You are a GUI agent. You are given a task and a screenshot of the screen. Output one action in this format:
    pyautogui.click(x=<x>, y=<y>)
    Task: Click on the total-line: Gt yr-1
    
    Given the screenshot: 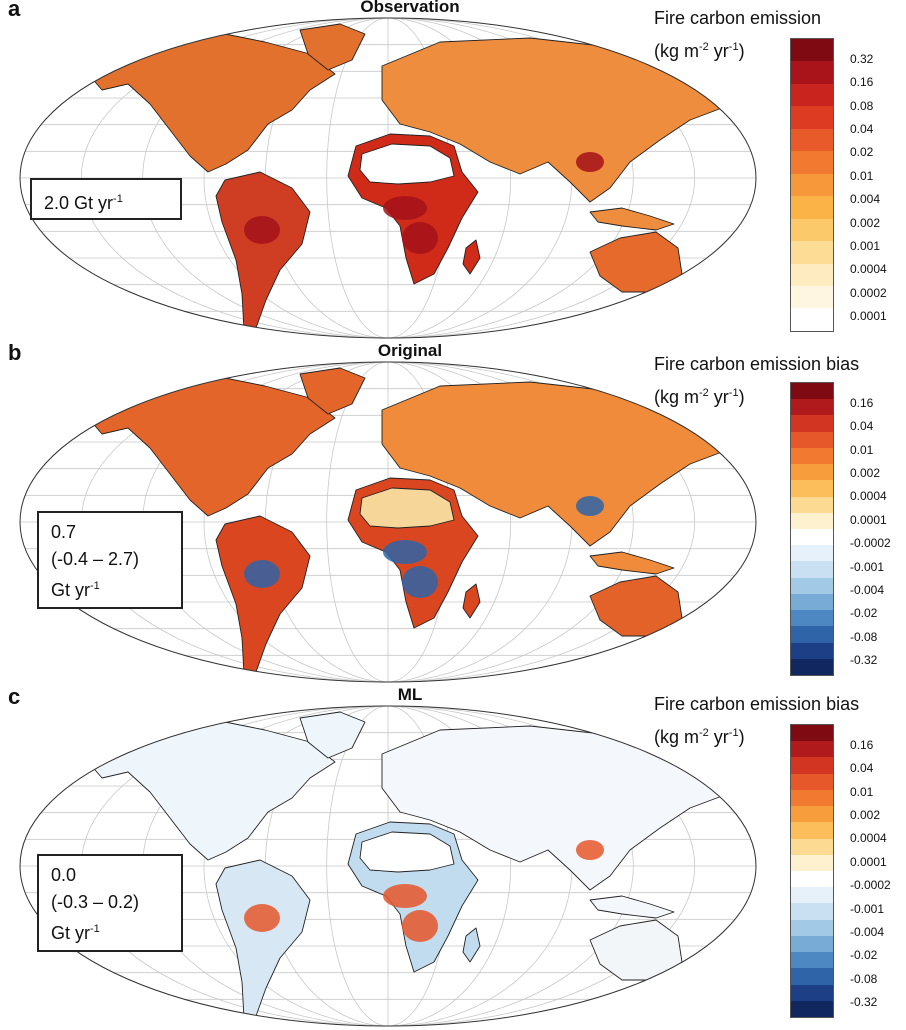 What is the action you would take?
    pyautogui.click(x=75, y=933)
    